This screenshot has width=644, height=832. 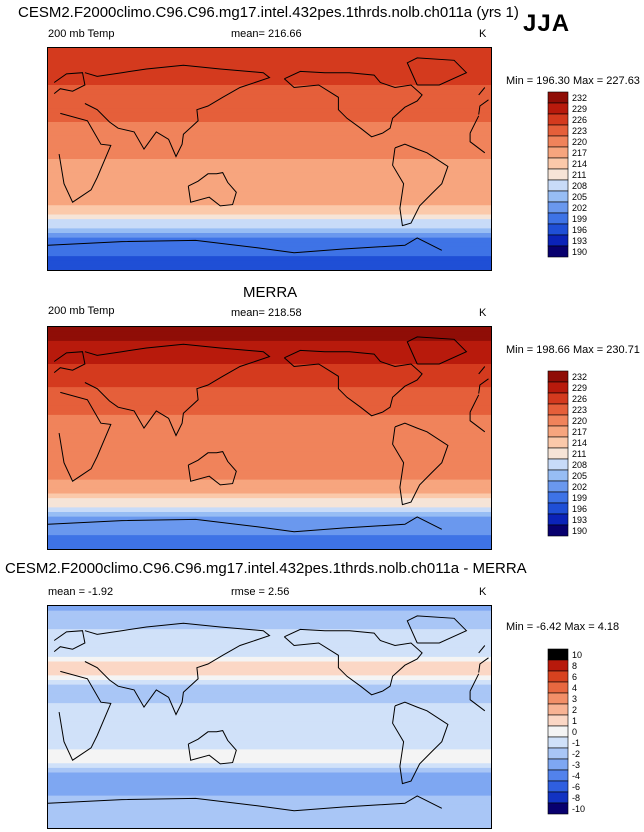 What do you see at coordinates (81, 34) in the screenshot?
I see `panel-model-variable-label: 200 mb Temp` at bounding box center [81, 34].